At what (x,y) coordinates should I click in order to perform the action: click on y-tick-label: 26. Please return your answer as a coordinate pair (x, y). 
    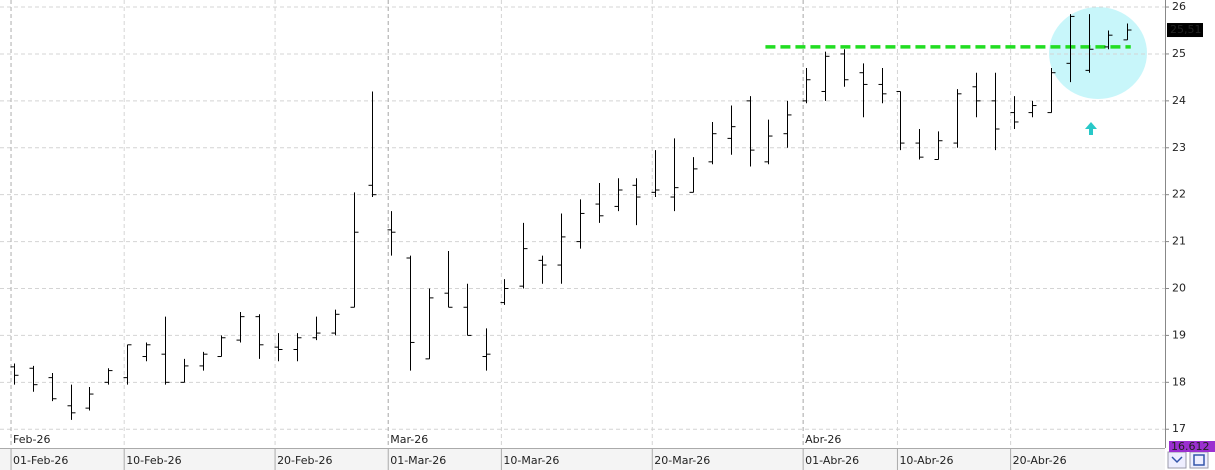
    Looking at the image, I should click on (1179, 6).